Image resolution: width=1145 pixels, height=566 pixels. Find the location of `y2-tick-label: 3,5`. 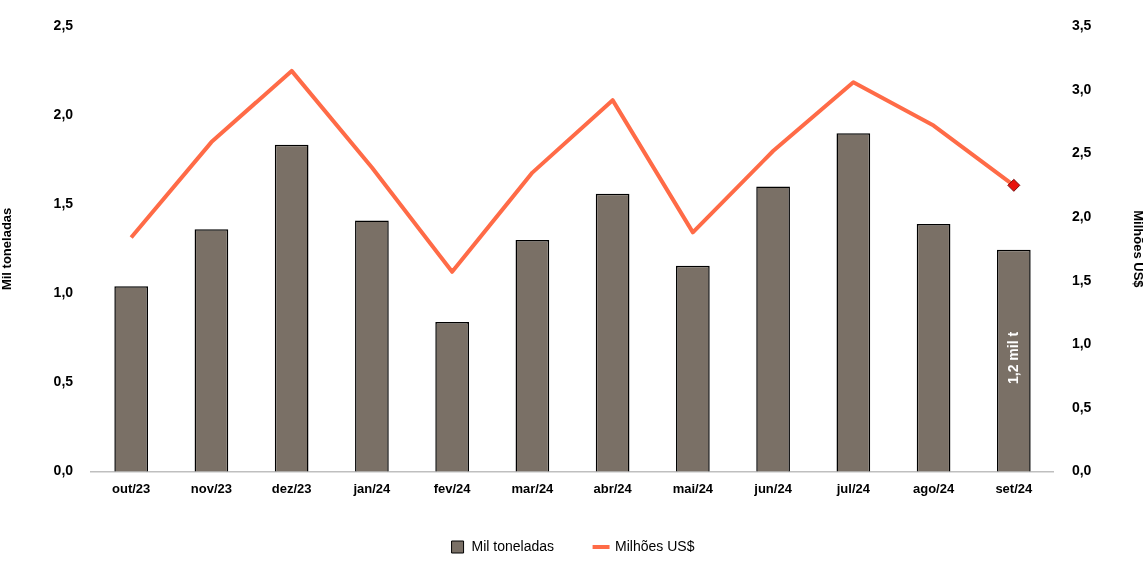

y2-tick-label: 3,5 is located at coordinates (1081, 25).